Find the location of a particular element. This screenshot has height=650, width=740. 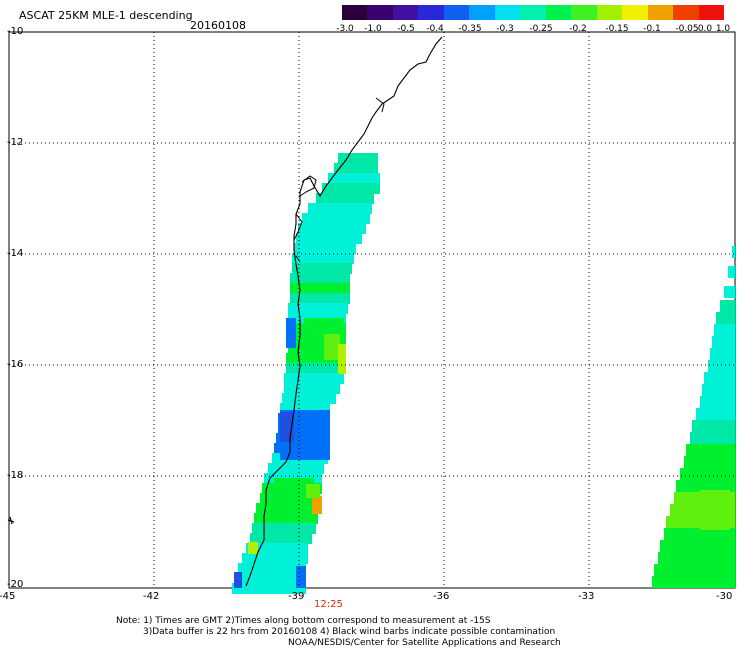

colorbar-label: 0.0 is located at coordinates (705, 29).